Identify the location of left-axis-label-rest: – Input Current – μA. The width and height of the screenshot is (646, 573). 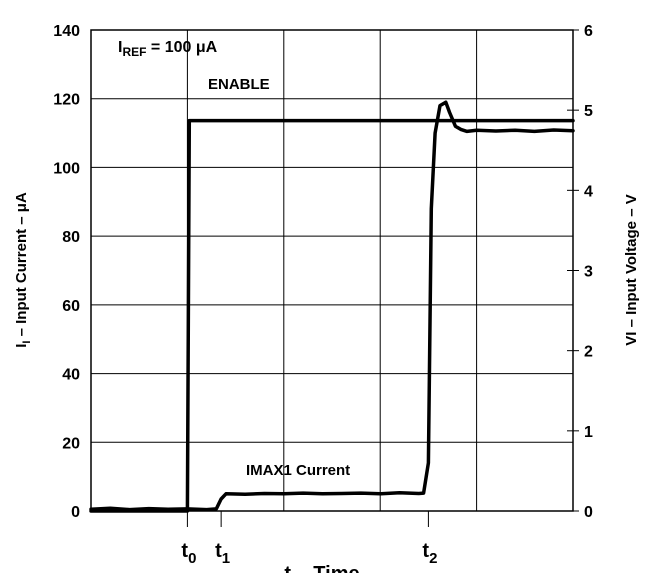
(21, 266).